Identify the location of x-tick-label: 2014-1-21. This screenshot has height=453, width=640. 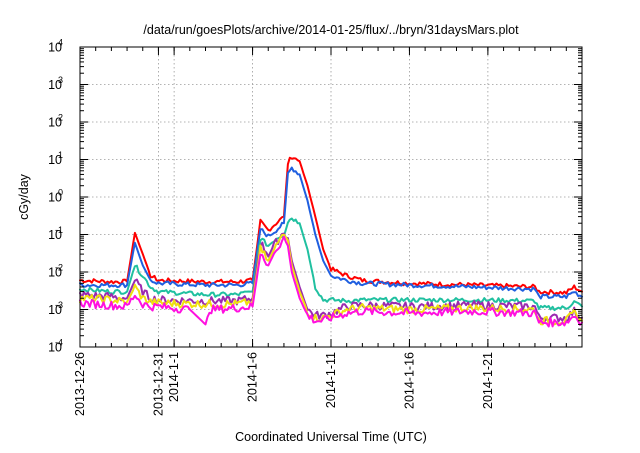
(488, 380).